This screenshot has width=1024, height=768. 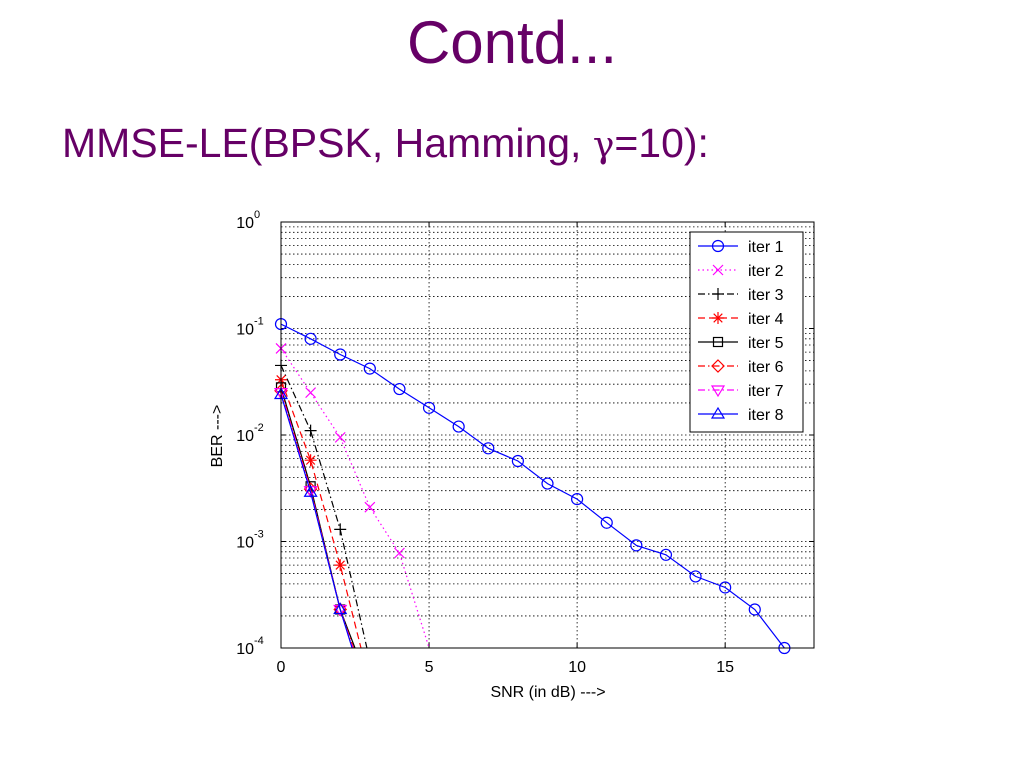 What do you see at coordinates (547, 692) in the screenshot?
I see `x-axis-label: SNR (in dB) --->` at bounding box center [547, 692].